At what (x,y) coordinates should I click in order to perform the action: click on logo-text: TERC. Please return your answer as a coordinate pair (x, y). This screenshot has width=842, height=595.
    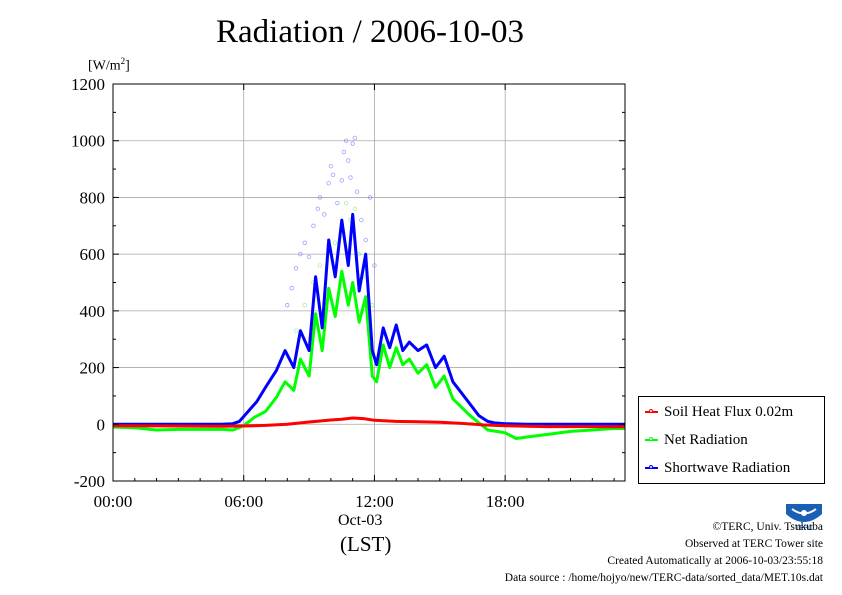
    Looking at the image, I should click on (803, 528).